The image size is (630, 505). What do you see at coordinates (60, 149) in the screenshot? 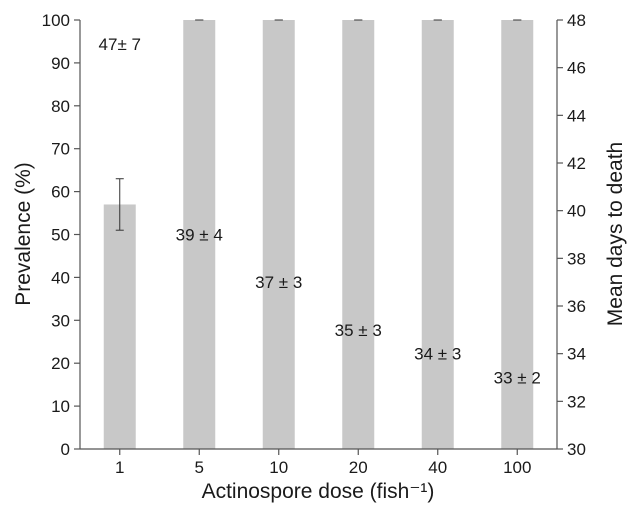
I see `y-tick-label-70: 70` at bounding box center [60, 149].